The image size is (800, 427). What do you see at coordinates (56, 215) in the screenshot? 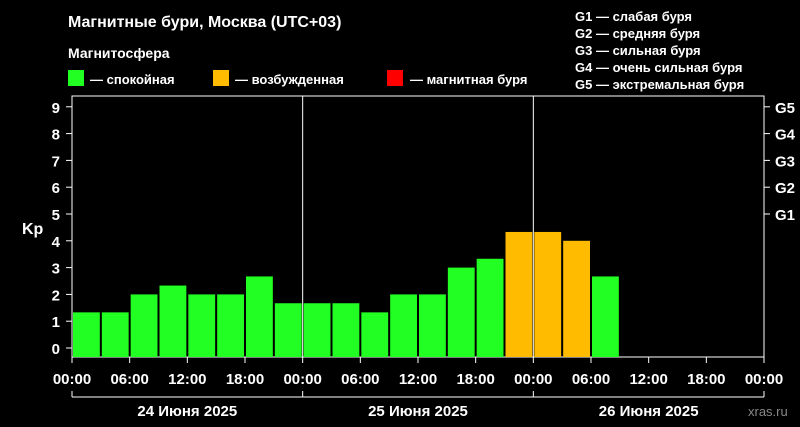
I see `y-tick-label: 5` at bounding box center [56, 215].